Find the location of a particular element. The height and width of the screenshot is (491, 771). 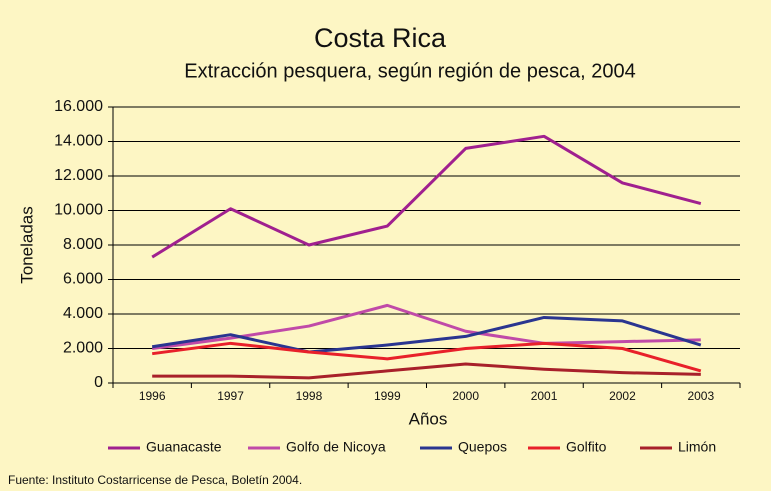

y-tick-label: 8.000 is located at coordinates (83, 244).